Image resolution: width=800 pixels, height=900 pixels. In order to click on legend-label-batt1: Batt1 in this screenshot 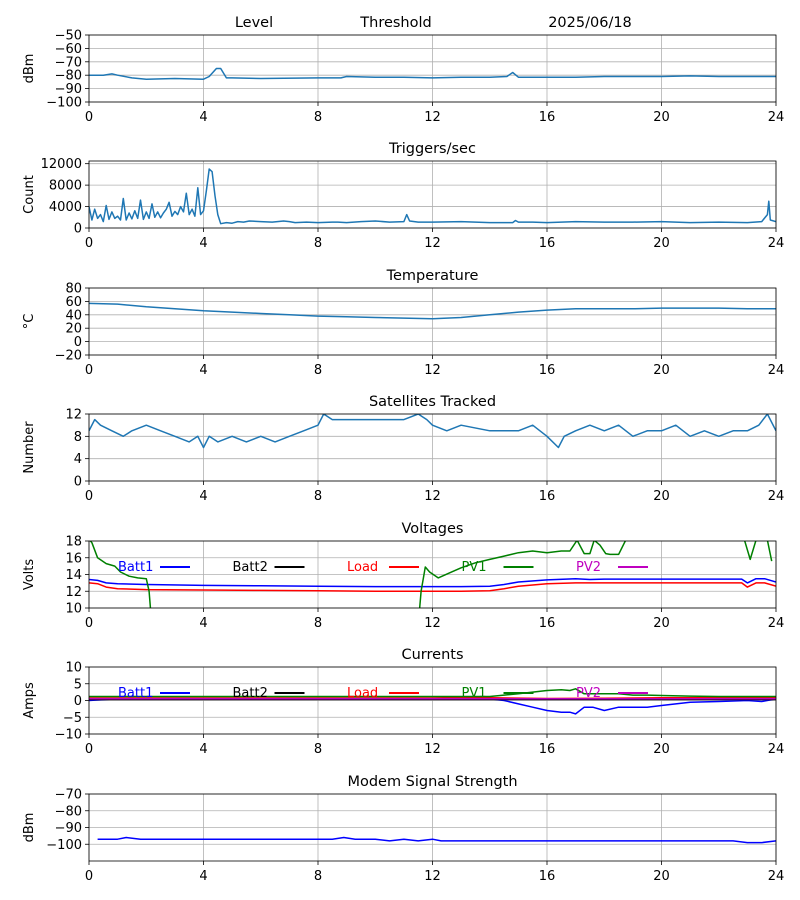, I will do `click(135, 567)`.